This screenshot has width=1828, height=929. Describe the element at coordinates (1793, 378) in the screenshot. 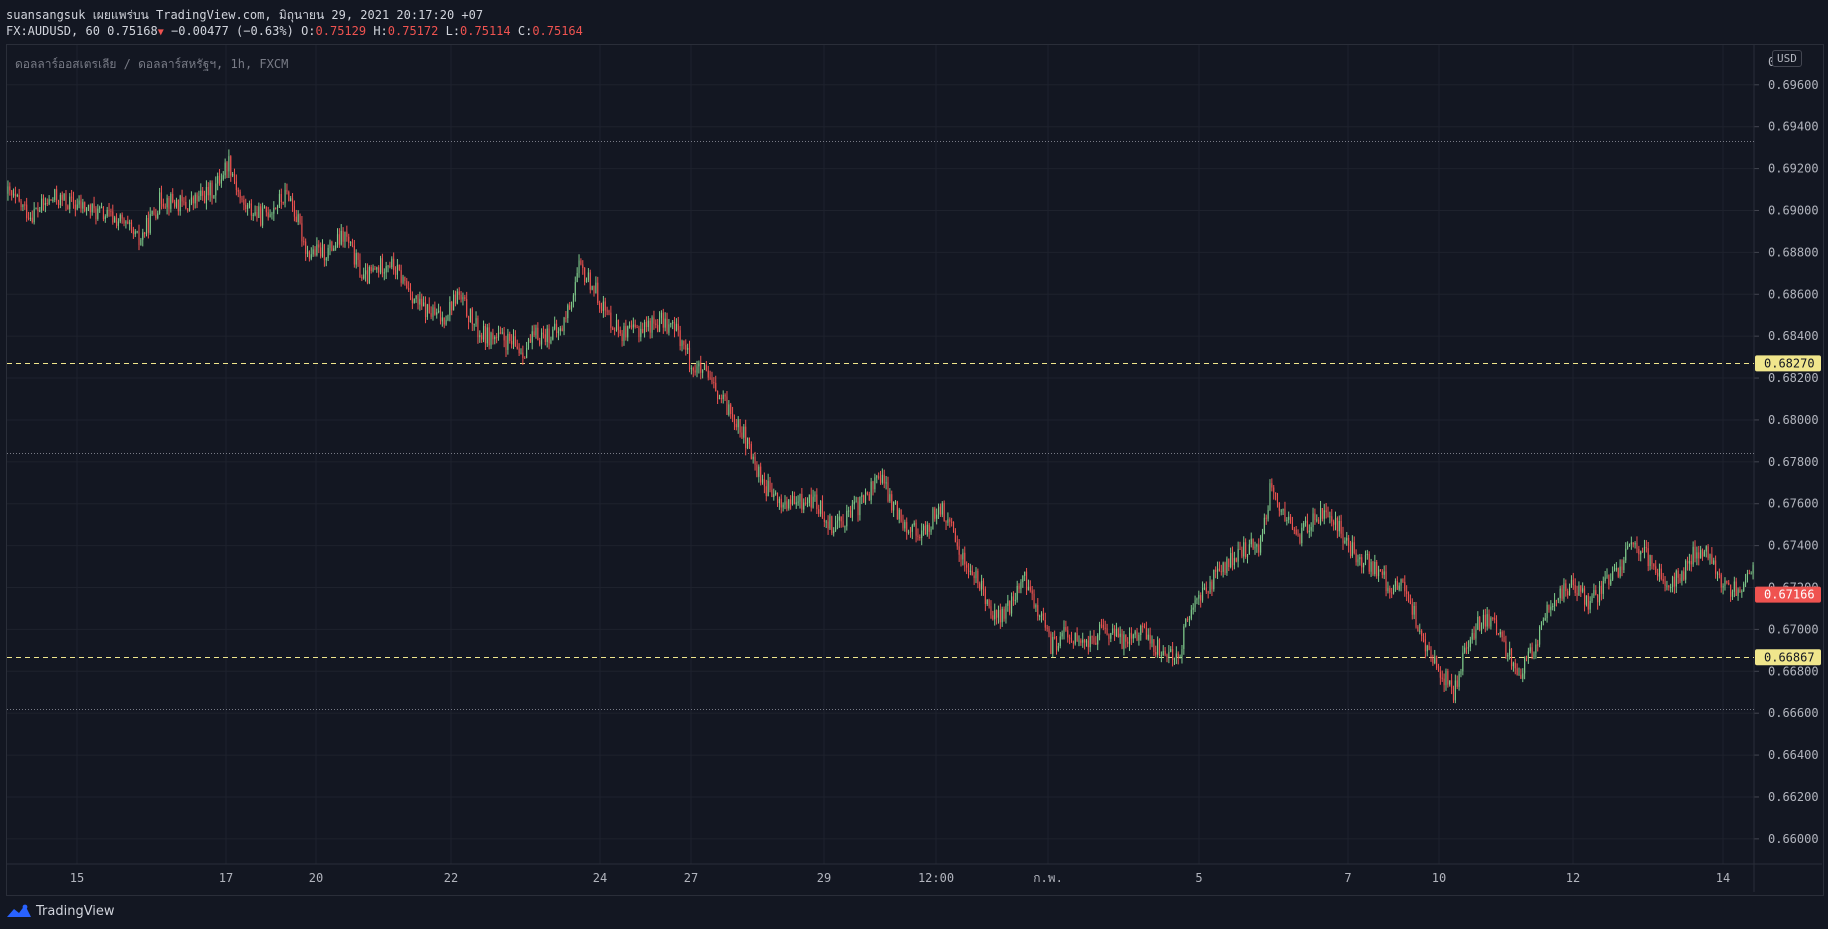

I see `y-tick-label: 0.68200` at that location.